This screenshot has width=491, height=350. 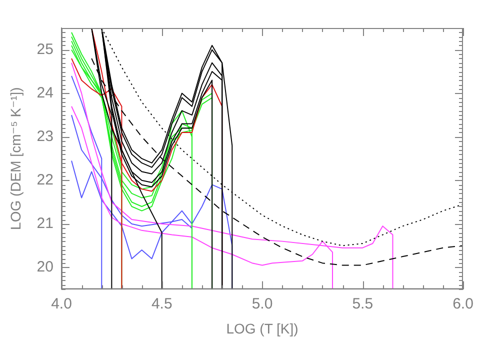 I want to click on x-tick-label: 5.5, so click(x=363, y=303).